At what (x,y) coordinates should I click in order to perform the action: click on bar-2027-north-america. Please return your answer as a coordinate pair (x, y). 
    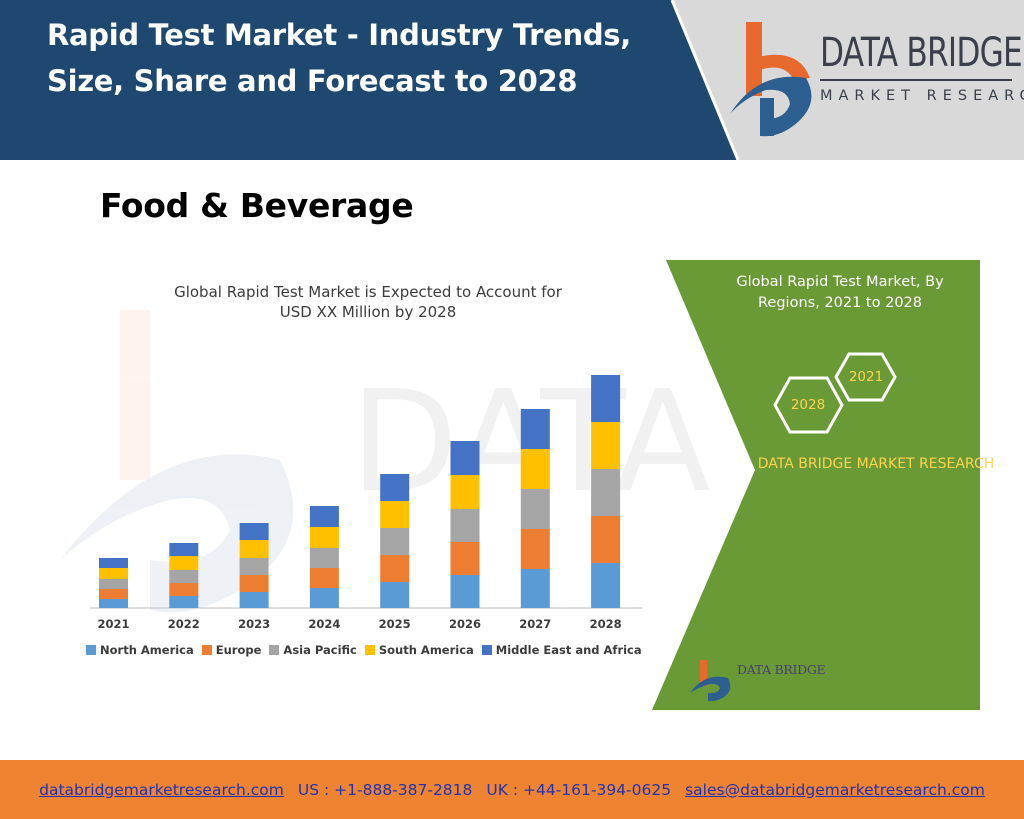
    Looking at the image, I should click on (535, 588).